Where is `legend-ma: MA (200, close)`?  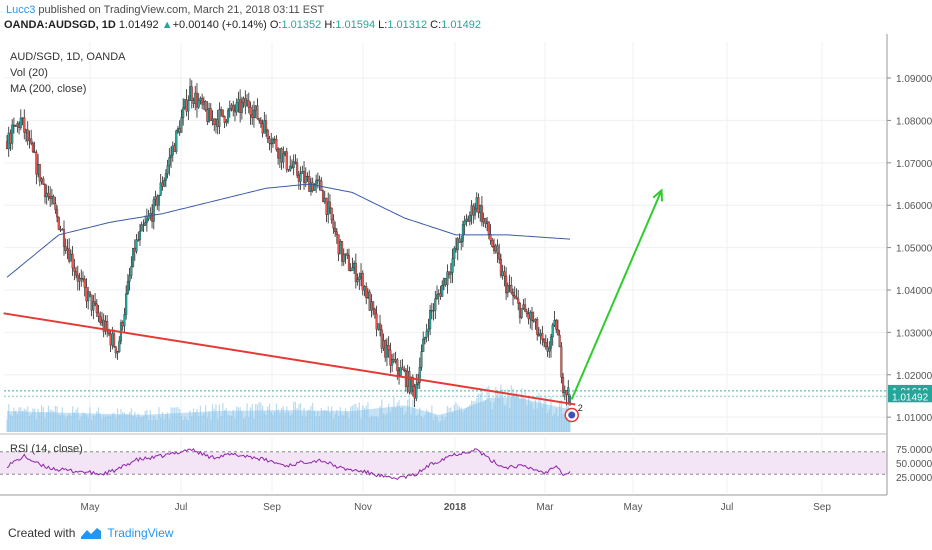
legend-ma: MA (200, close) is located at coordinates (48, 89).